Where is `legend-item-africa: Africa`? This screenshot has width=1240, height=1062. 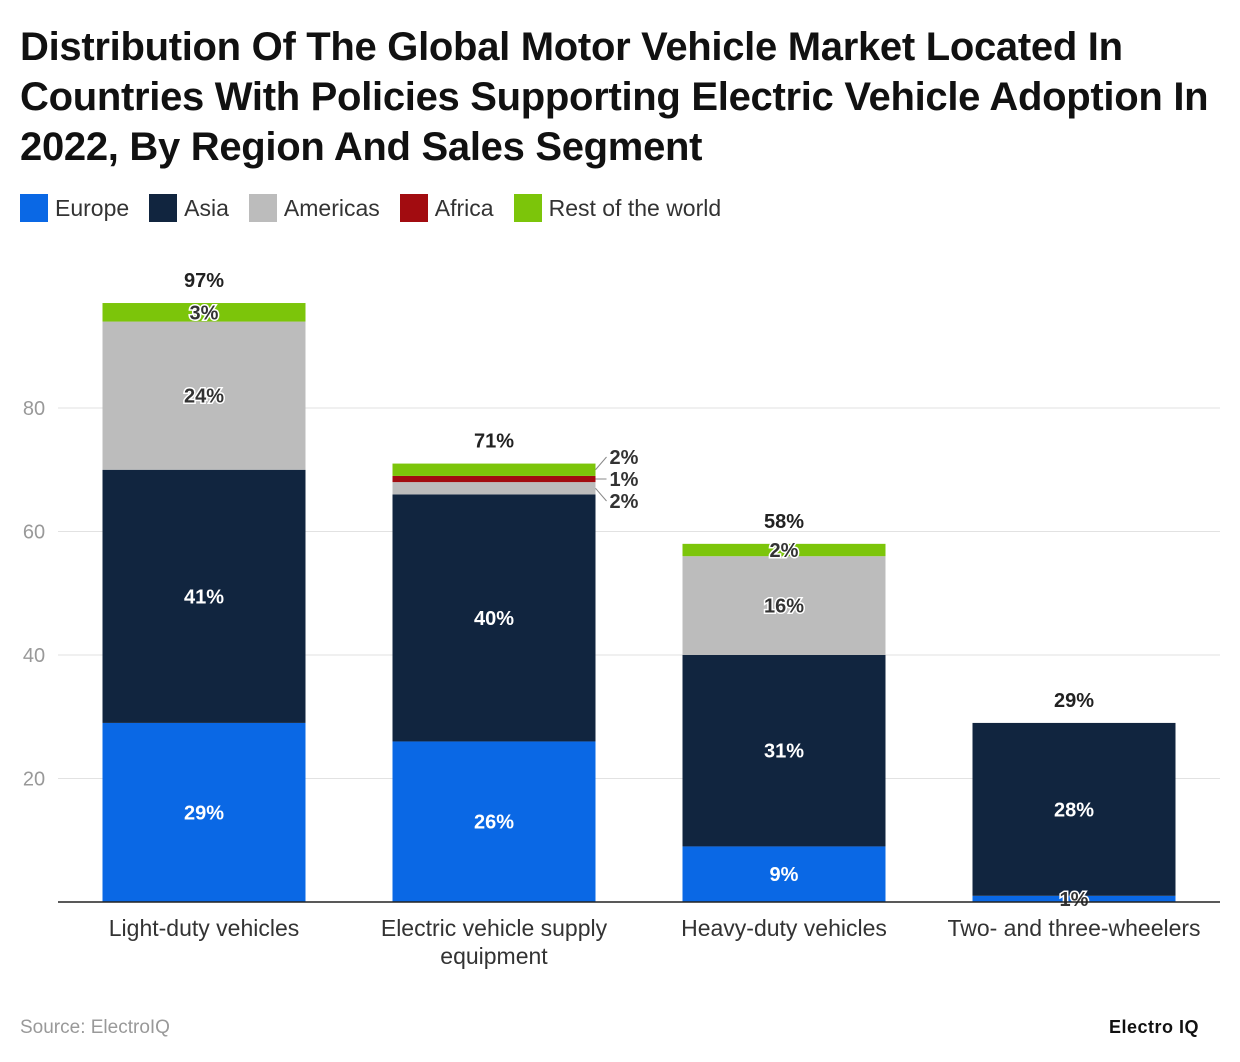
legend-item-africa: Africa is located at coordinates (446, 208).